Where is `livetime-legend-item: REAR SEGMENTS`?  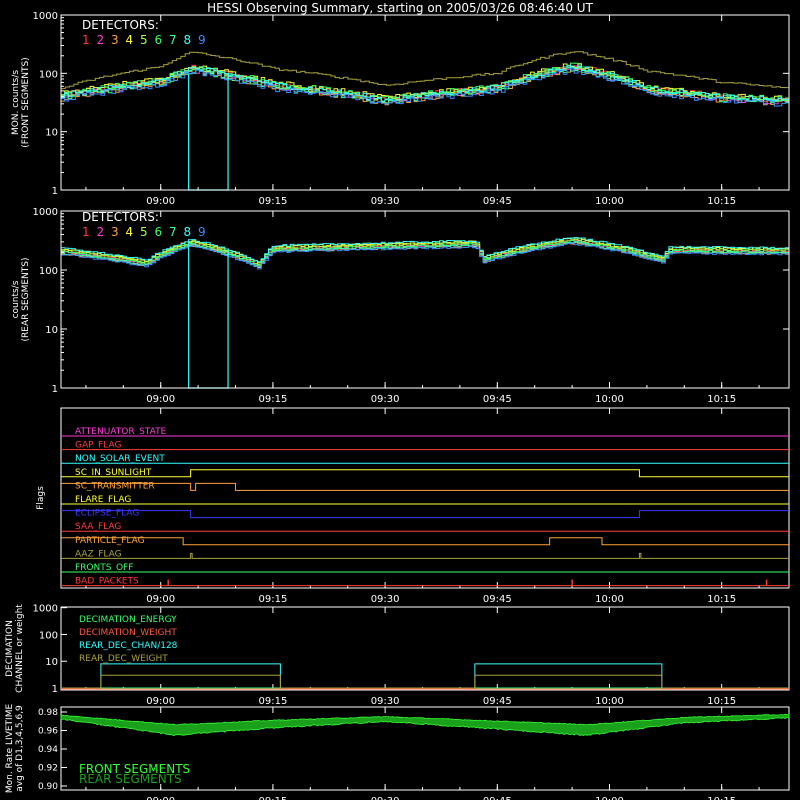
livetime-legend-item: REAR SEGMENTS is located at coordinates (130, 779).